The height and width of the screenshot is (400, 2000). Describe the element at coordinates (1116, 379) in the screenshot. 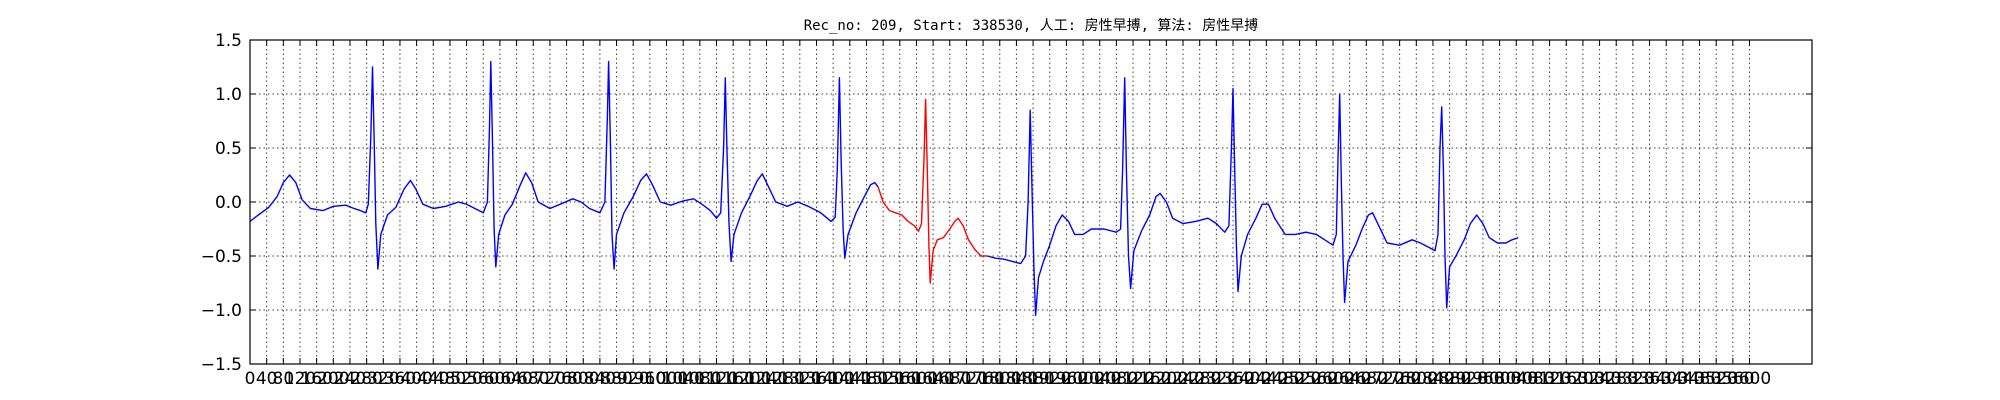

I see `x-tick-label: 2080` at that location.